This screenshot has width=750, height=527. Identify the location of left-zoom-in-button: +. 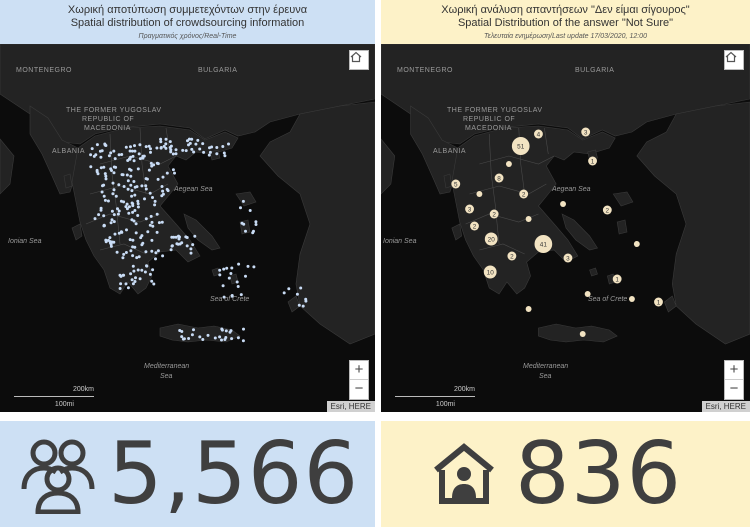
(359, 370).